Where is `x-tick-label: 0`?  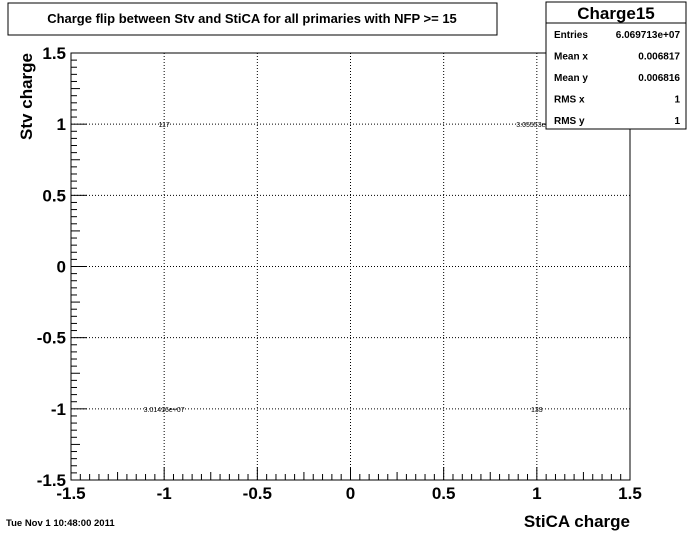
x-tick-label: 0 is located at coordinates (350, 493).